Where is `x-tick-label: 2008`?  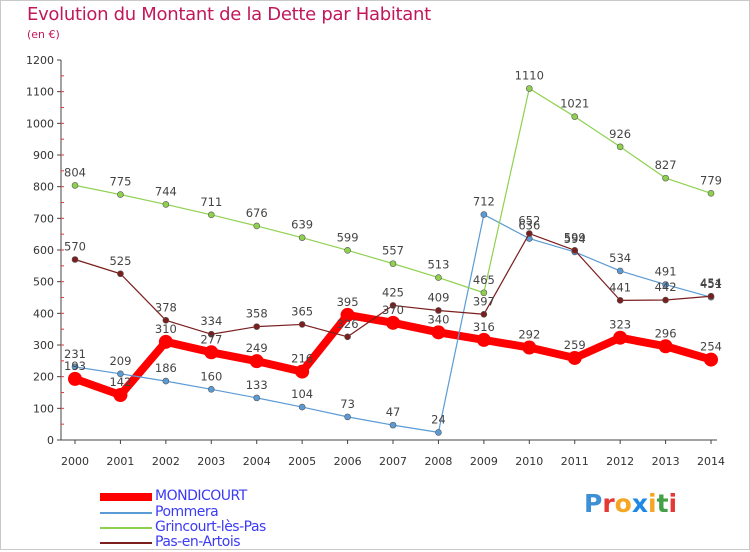
x-tick-label: 2008 is located at coordinates (438, 461).